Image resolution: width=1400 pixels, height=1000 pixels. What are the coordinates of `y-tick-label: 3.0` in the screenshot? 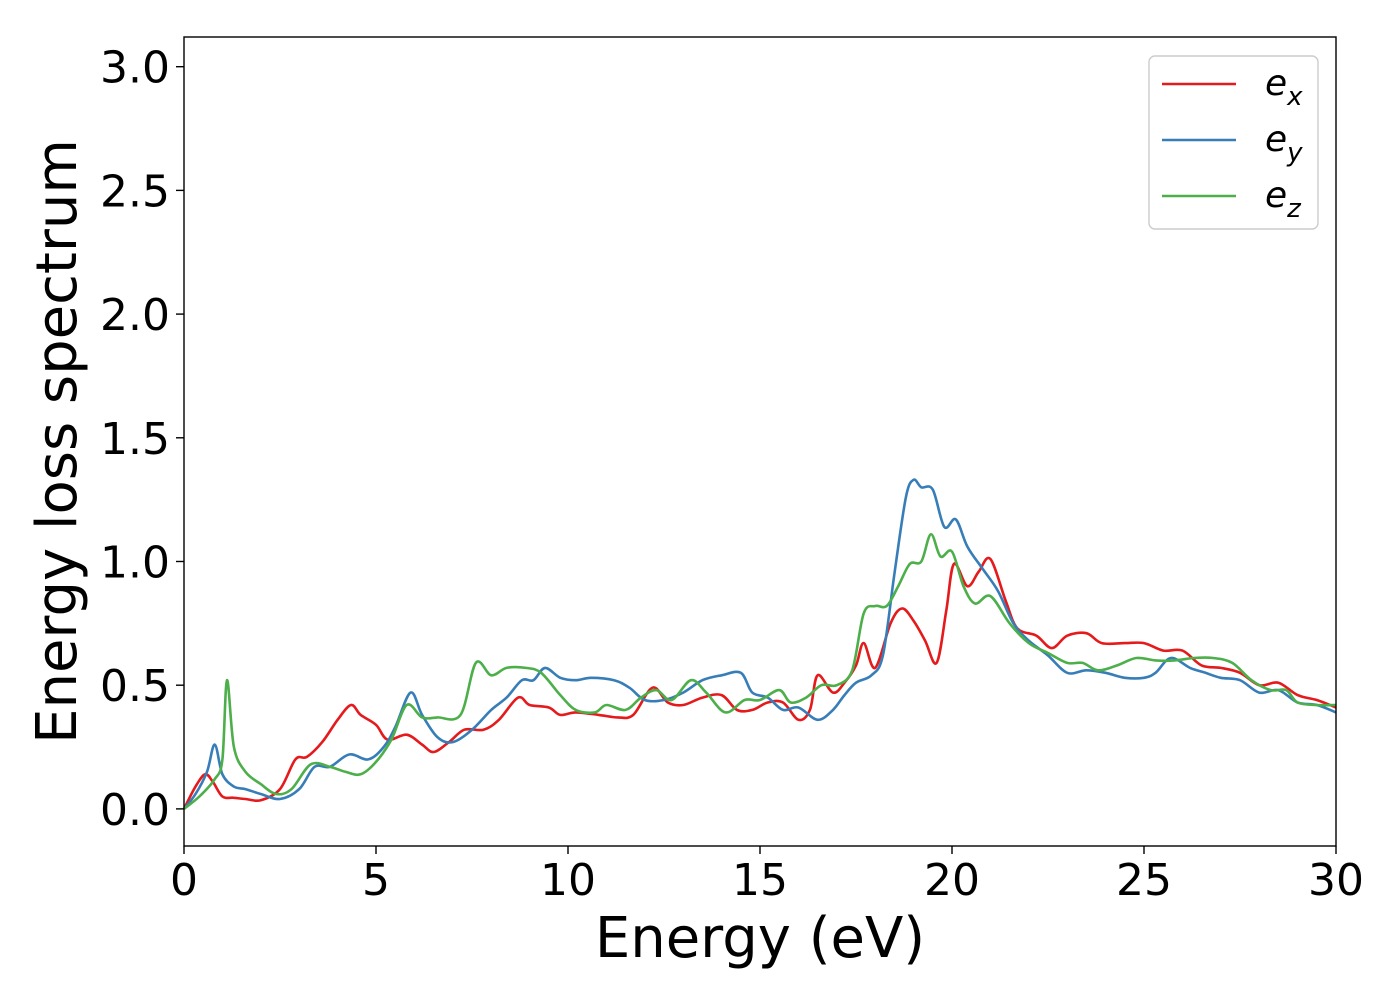 It's located at (135, 68).